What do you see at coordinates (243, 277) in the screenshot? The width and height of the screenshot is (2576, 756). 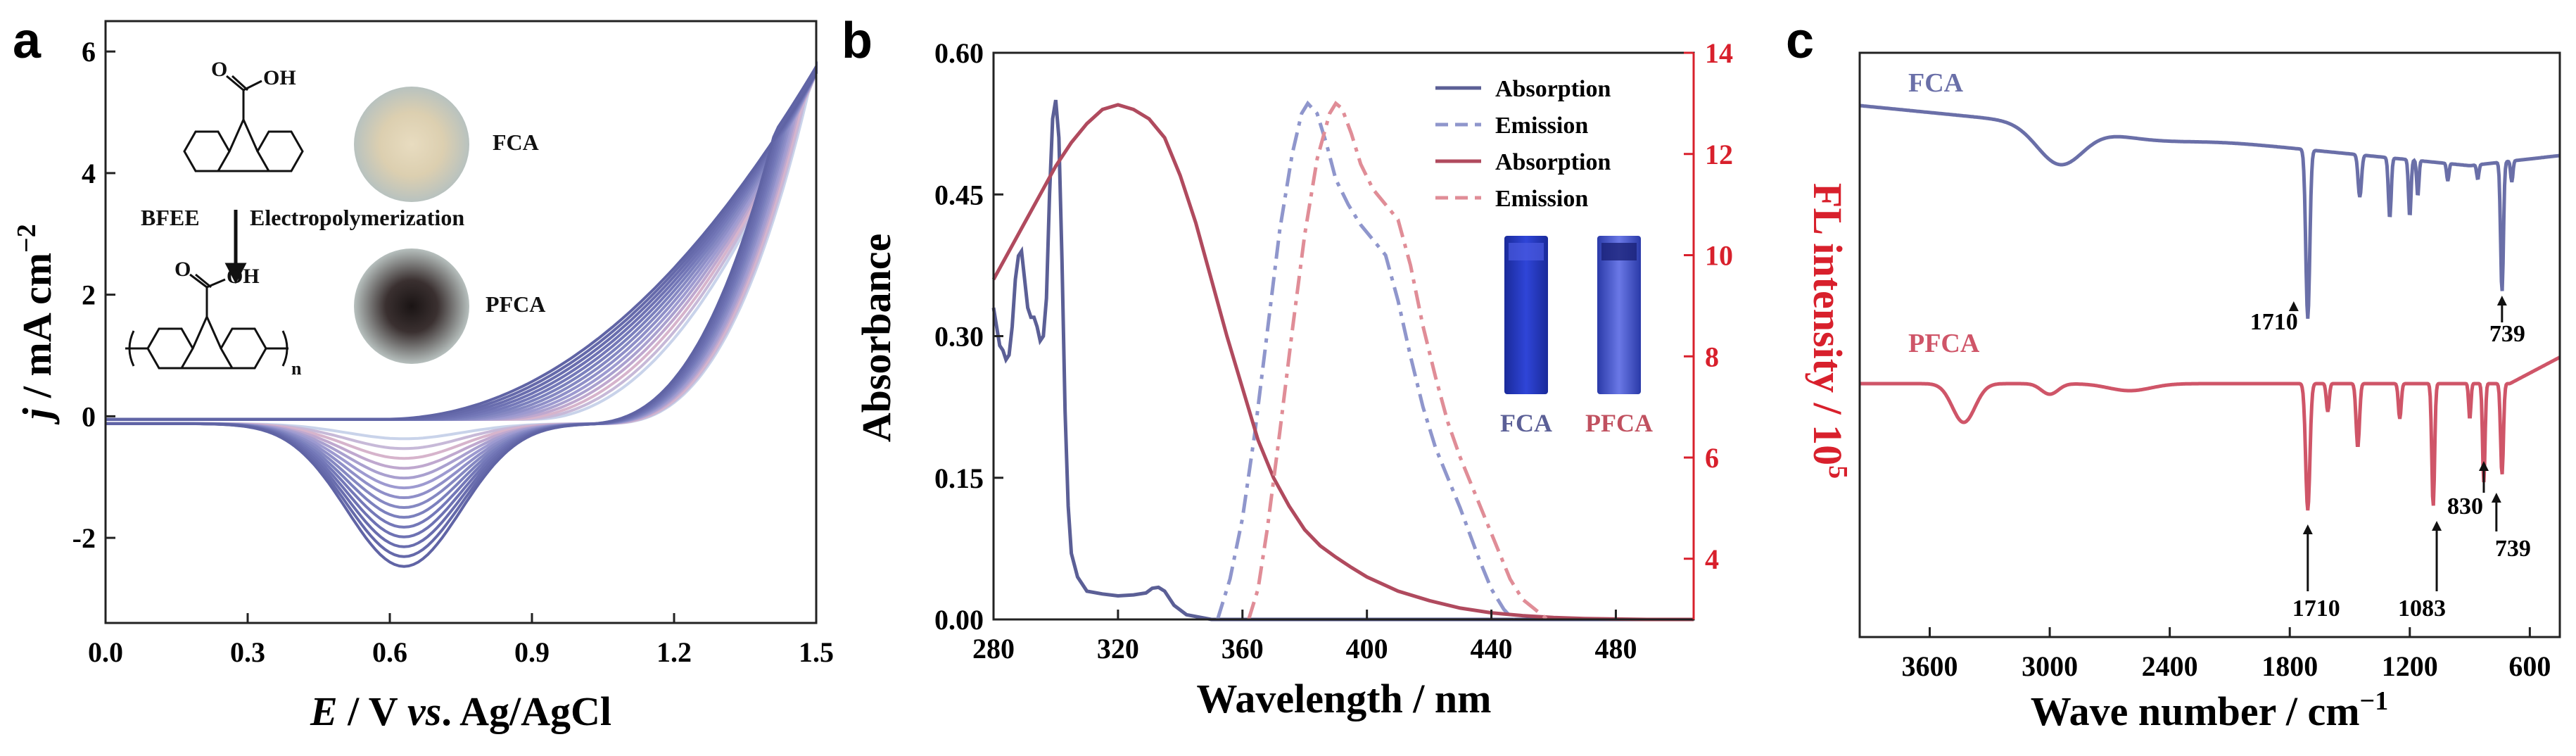 I see `pfca-oh-label: OH` at bounding box center [243, 277].